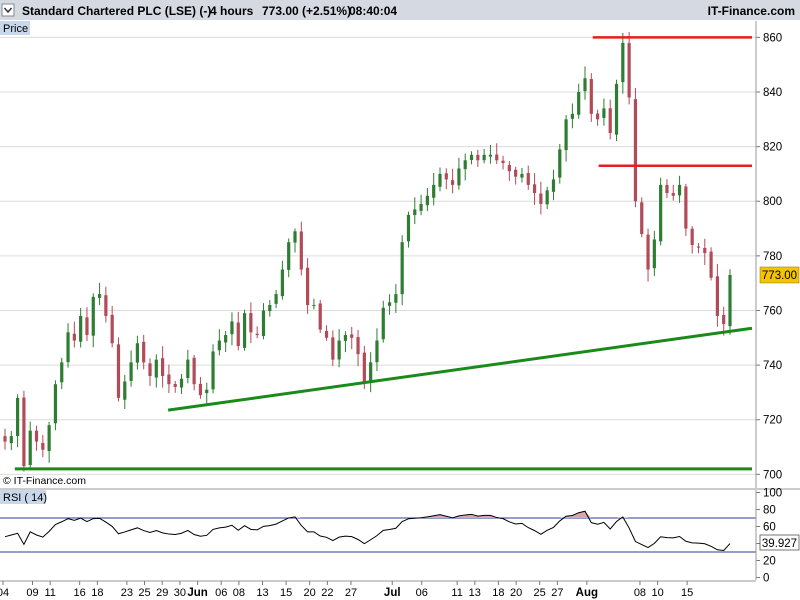  What do you see at coordinates (232, 11) in the screenshot?
I see `header-timeframe: 4 hours` at bounding box center [232, 11].